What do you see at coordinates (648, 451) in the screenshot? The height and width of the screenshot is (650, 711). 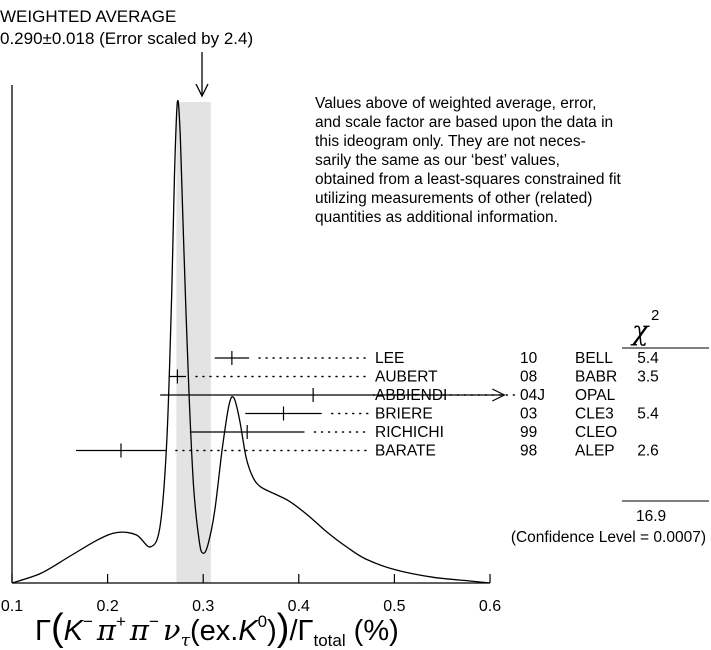 I see `measurement-chi2: 2.6` at bounding box center [648, 451].